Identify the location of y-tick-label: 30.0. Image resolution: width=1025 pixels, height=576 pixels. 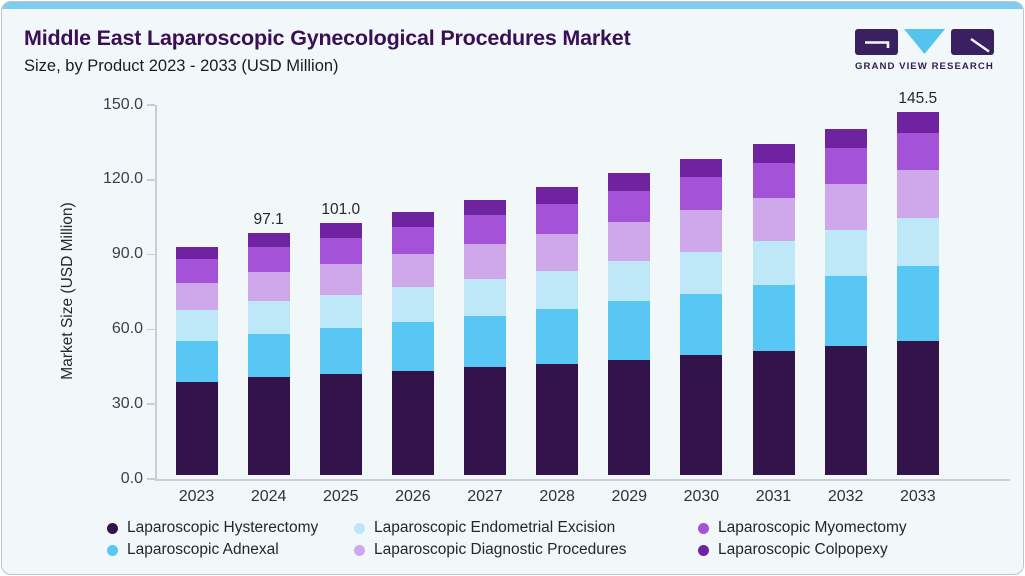
(127, 403).